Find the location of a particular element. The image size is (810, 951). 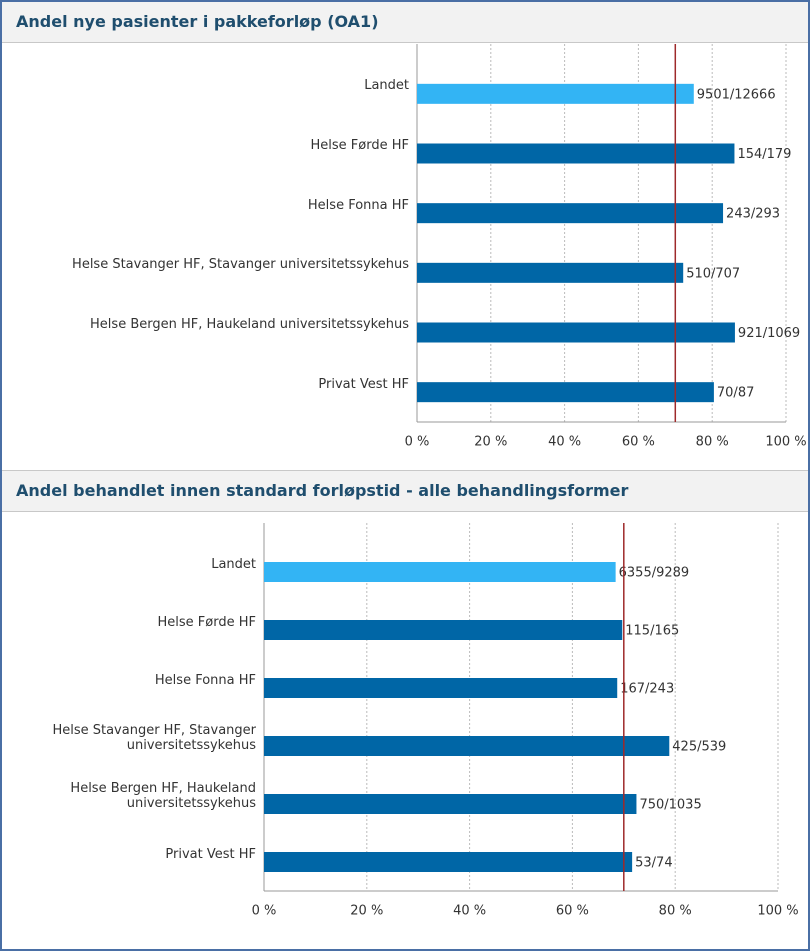

value-label: 167/243 is located at coordinates (647, 689).